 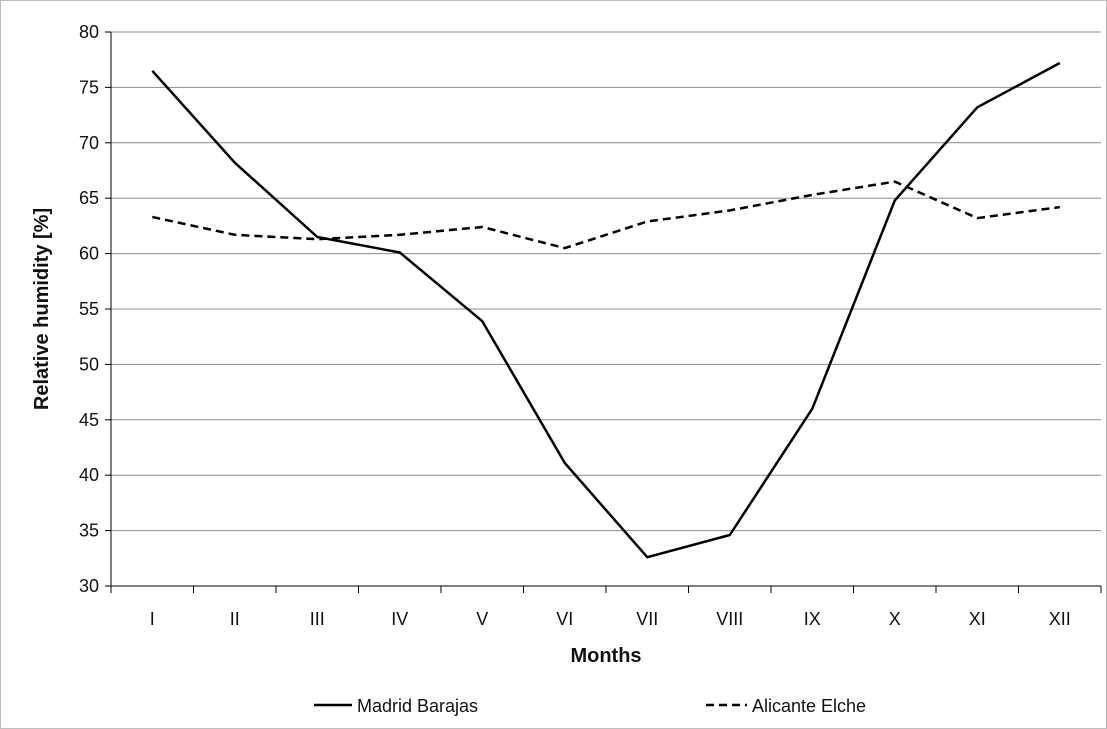 What do you see at coordinates (89, 531) in the screenshot?
I see `y-tick-label-35: 35` at bounding box center [89, 531].